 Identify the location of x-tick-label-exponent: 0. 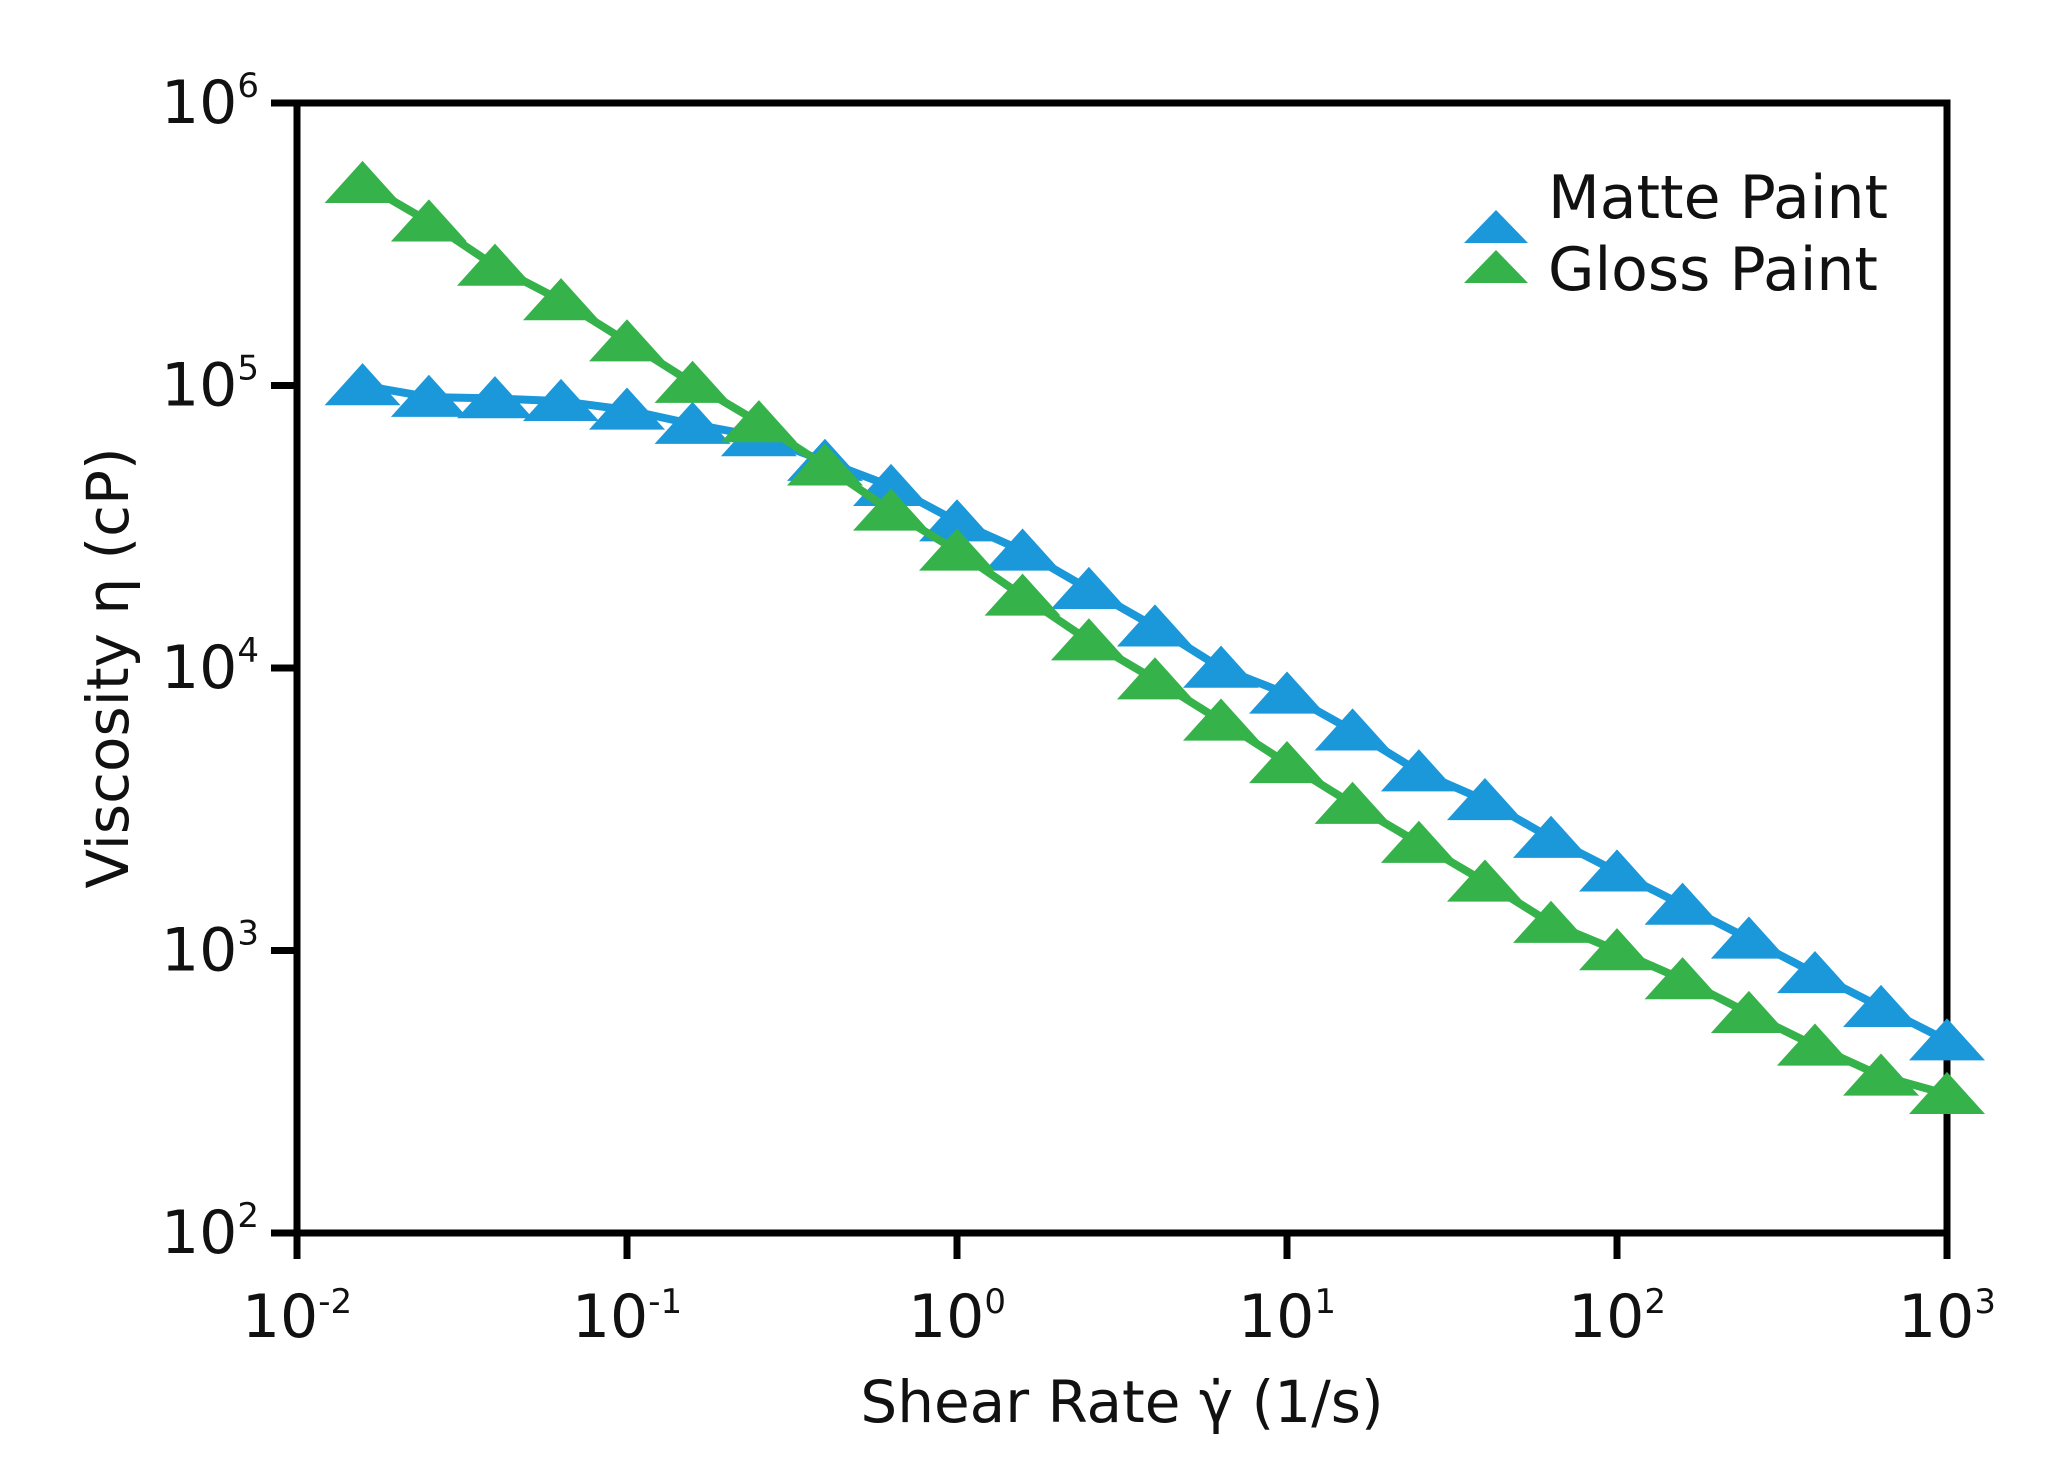
(995, 1302).